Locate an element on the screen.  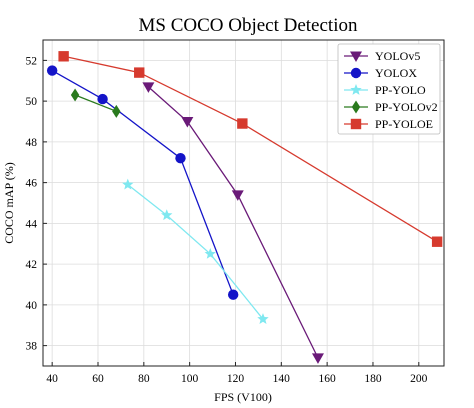
x-axis-label: FPS (V100) is located at coordinates (243, 397).